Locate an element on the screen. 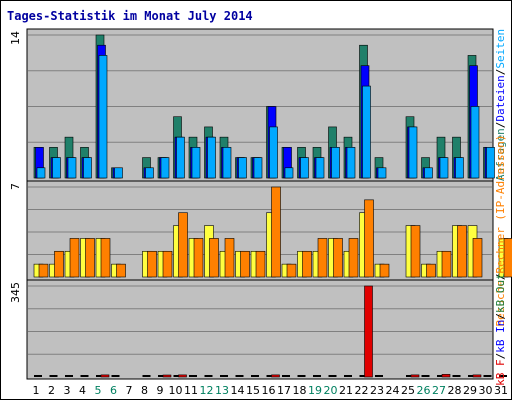 Image resolution: width=512 pixels, height=401 pixels. x-tick-label: 6 is located at coordinates (113, 390).